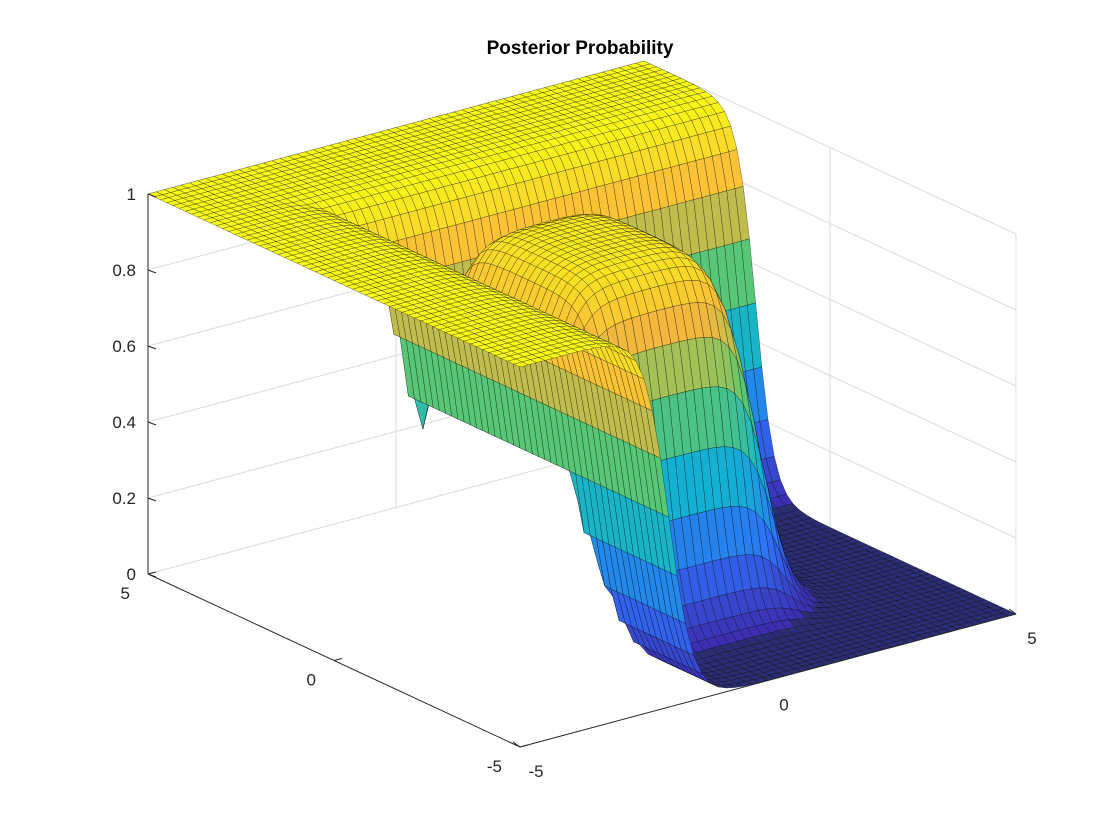 The width and height of the screenshot is (1120, 840). What do you see at coordinates (494, 766) in the screenshot?
I see `y-tick-label: -5` at bounding box center [494, 766].